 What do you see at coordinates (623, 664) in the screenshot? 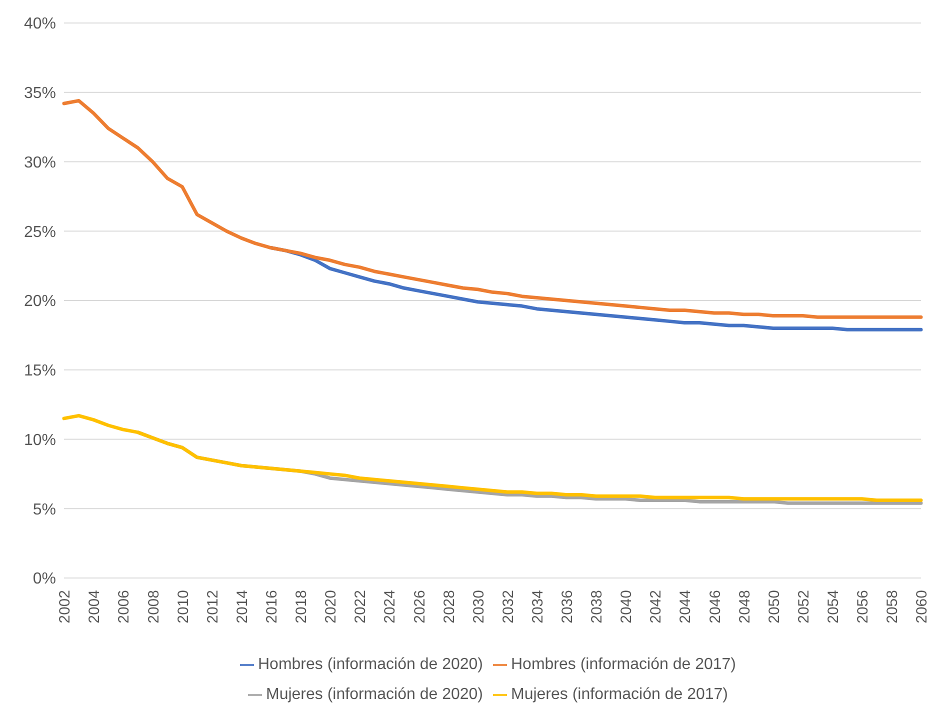
I see `legend-label: Hombres (información de 2017)` at bounding box center [623, 664].